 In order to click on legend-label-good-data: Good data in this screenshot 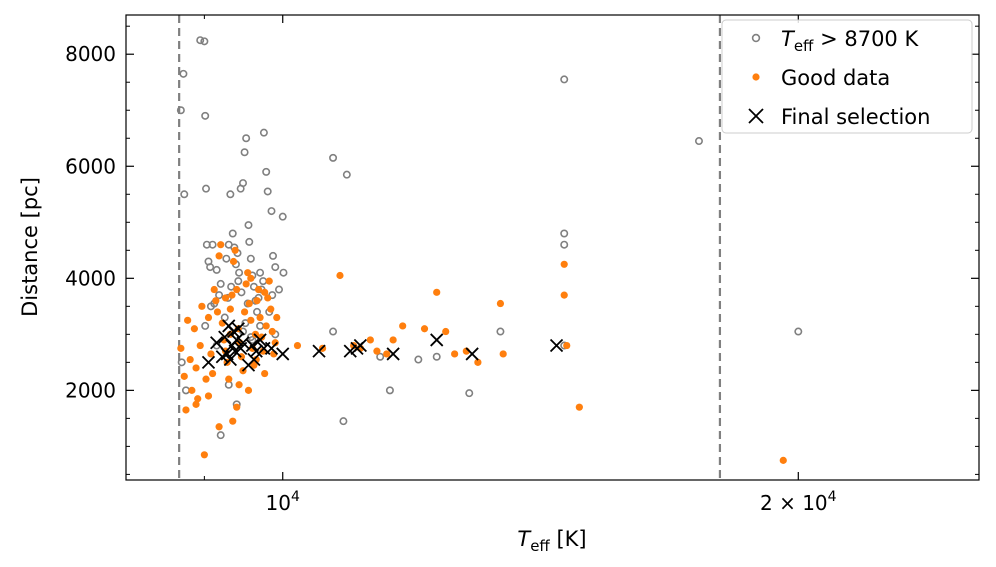, I will do `click(835, 78)`.